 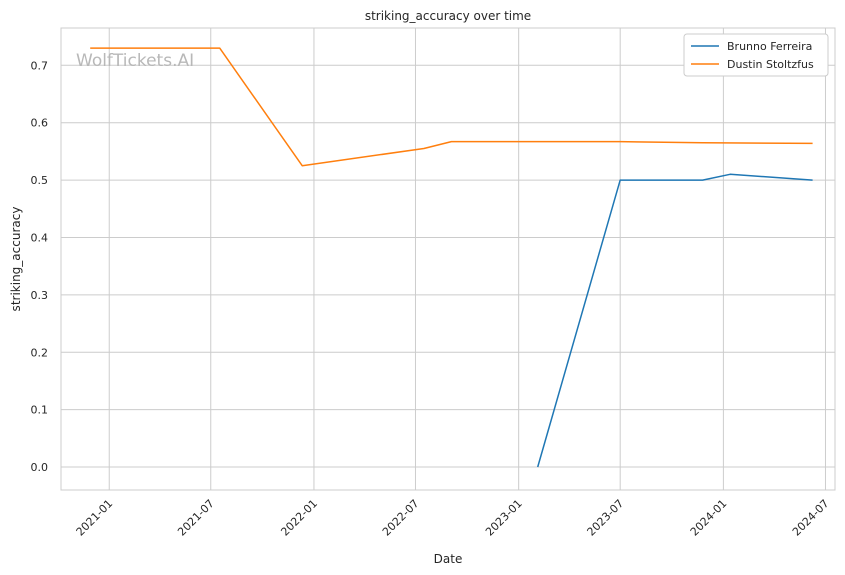 I want to click on x-tick-label: 2024-07, so click(x=811, y=518).